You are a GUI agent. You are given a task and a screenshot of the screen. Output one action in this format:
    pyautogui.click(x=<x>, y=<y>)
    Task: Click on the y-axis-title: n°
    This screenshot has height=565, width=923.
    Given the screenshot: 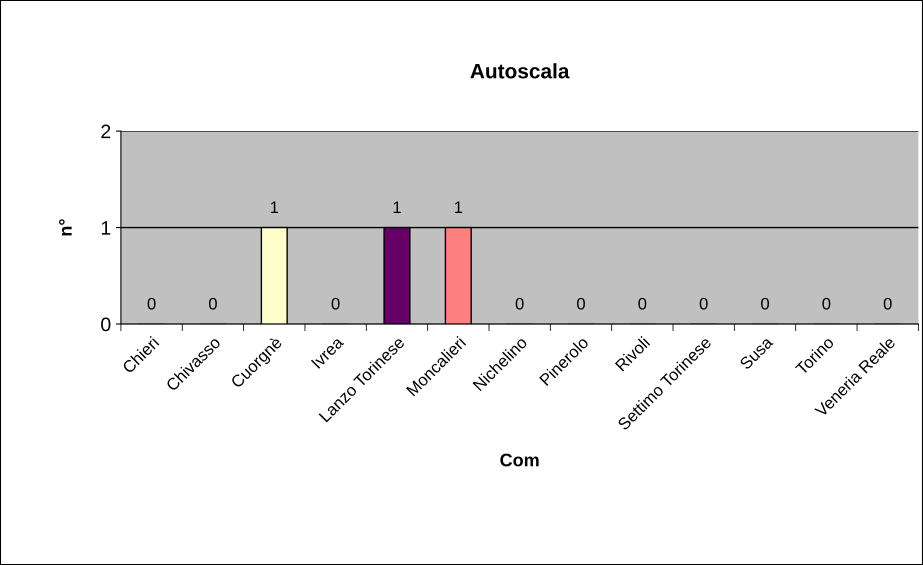 What is the action you would take?
    pyautogui.click(x=65, y=227)
    